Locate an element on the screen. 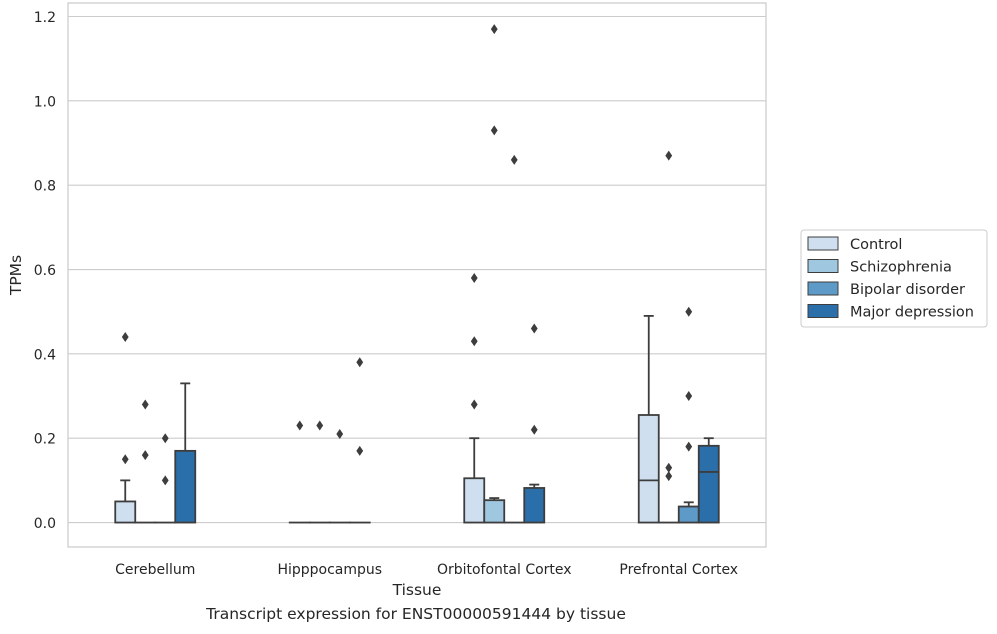 Image resolution: width=997 pixels, height=634 pixels. y-tick-label: 0.2 is located at coordinates (45, 440).